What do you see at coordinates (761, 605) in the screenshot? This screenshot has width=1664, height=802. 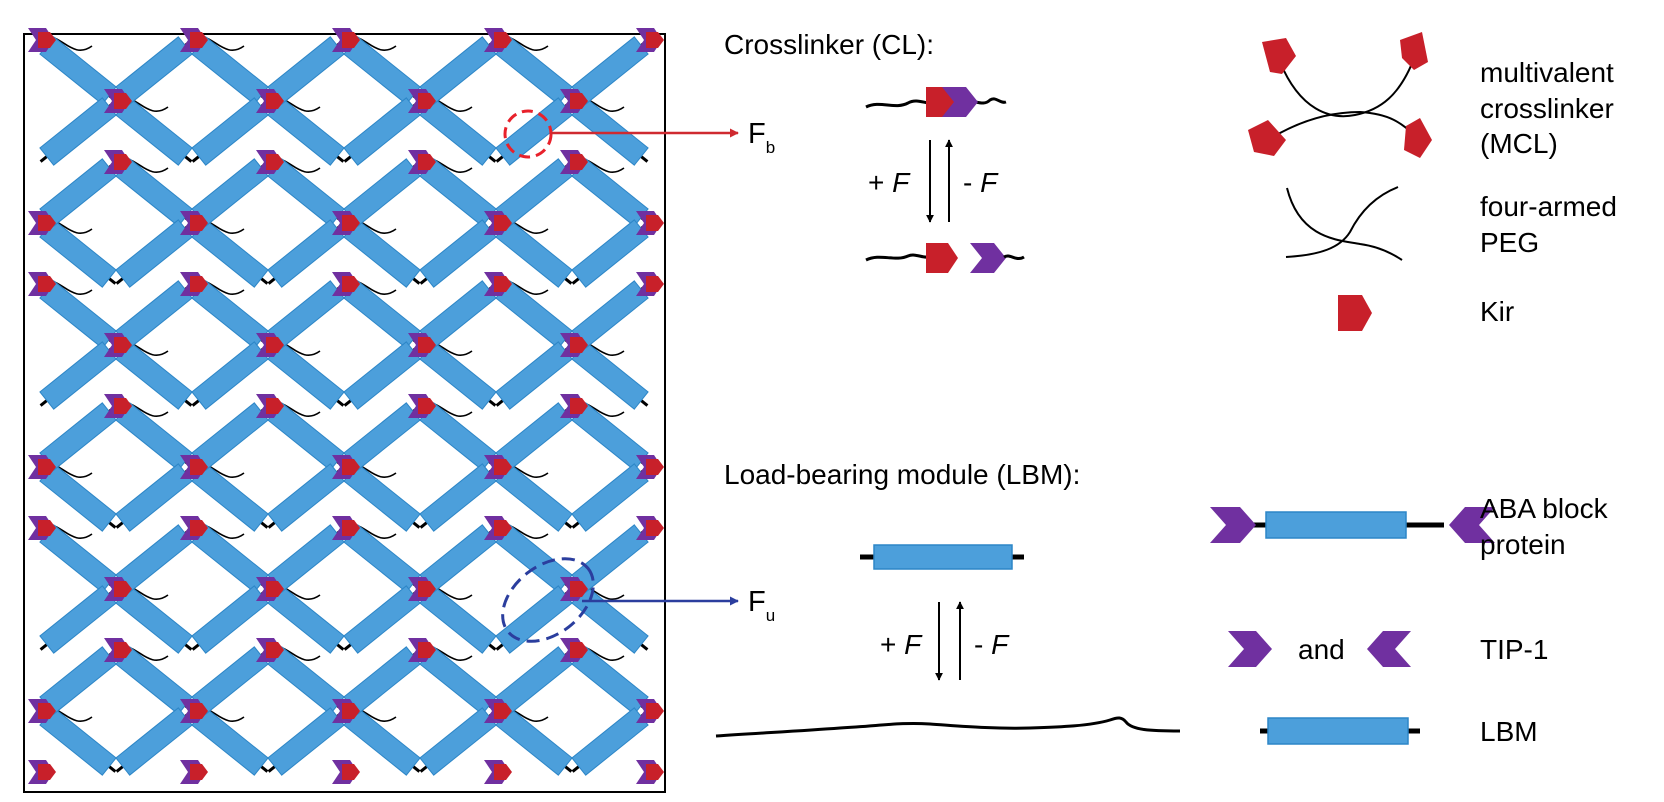 I see `fu-label: Fu` at bounding box center [761, 605].